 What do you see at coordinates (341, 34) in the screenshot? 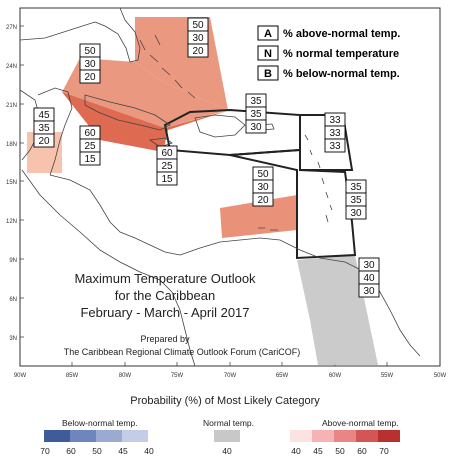
I see `legend-text-above: % above-normal temp.` at bounding box center [341, 34].